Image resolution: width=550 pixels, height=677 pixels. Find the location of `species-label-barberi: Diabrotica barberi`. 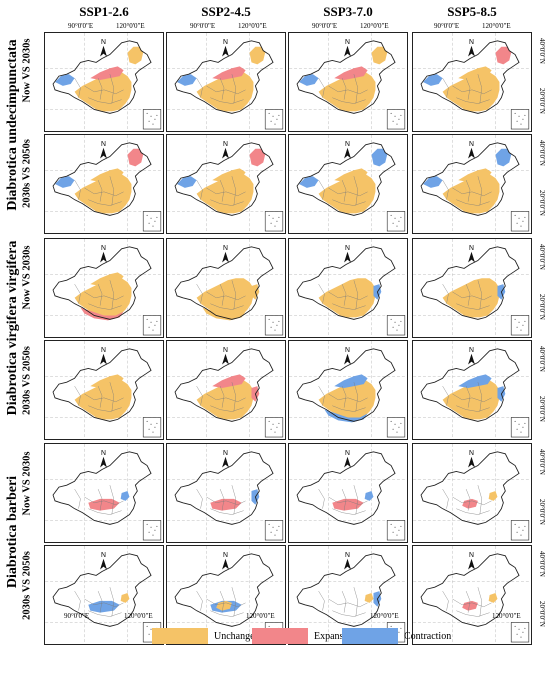

species-label-barberi: Diabrotica barberi is located at coordinates (12, 532).